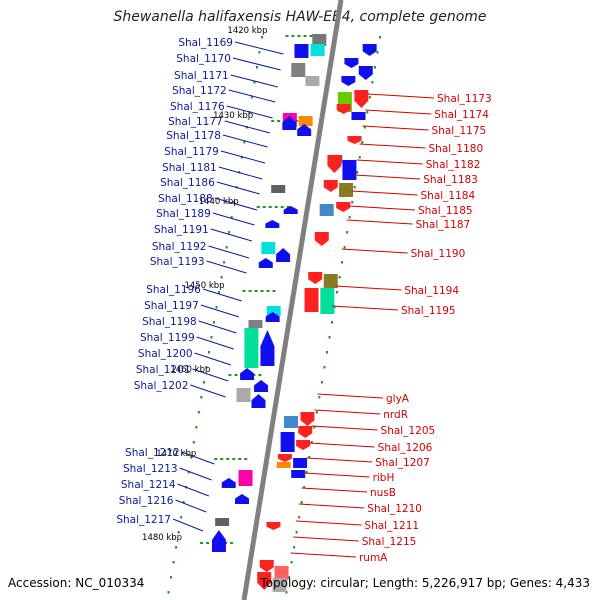 The width and height of the screenshot is (600, 600). I want to click on gene-label-left: Shal_1196, so click(173, 290).